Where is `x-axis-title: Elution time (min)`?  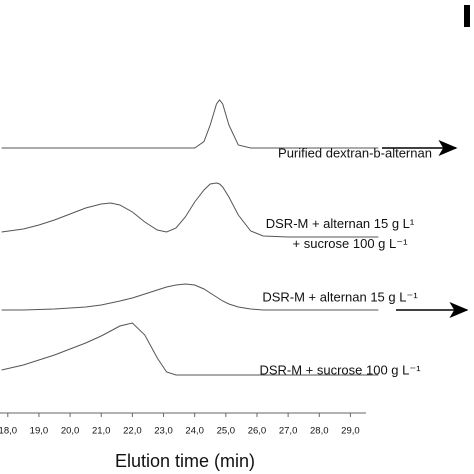 x-axis-title: Elution time (min) is located at coordinates (185, 461).